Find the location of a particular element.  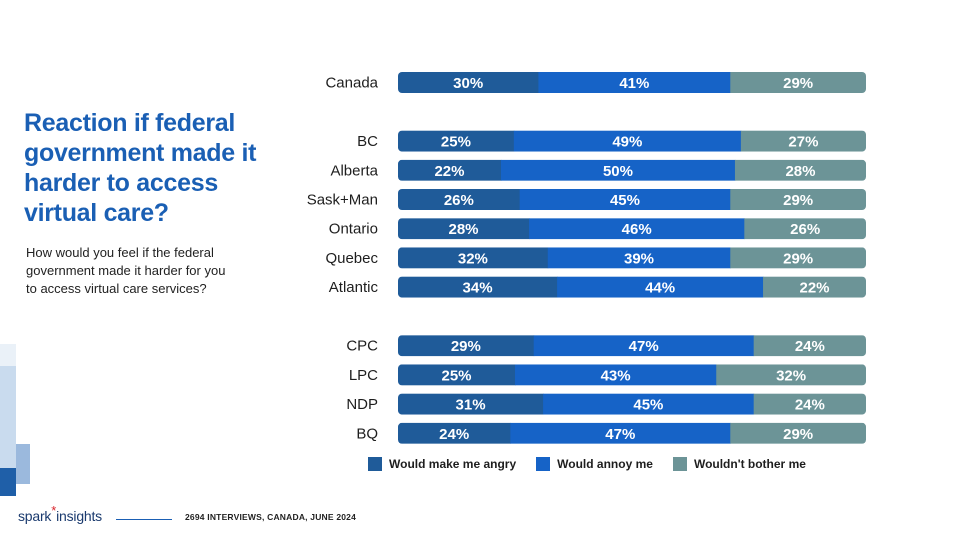

logo-star-icon: * is located at coordinates (54, 510).